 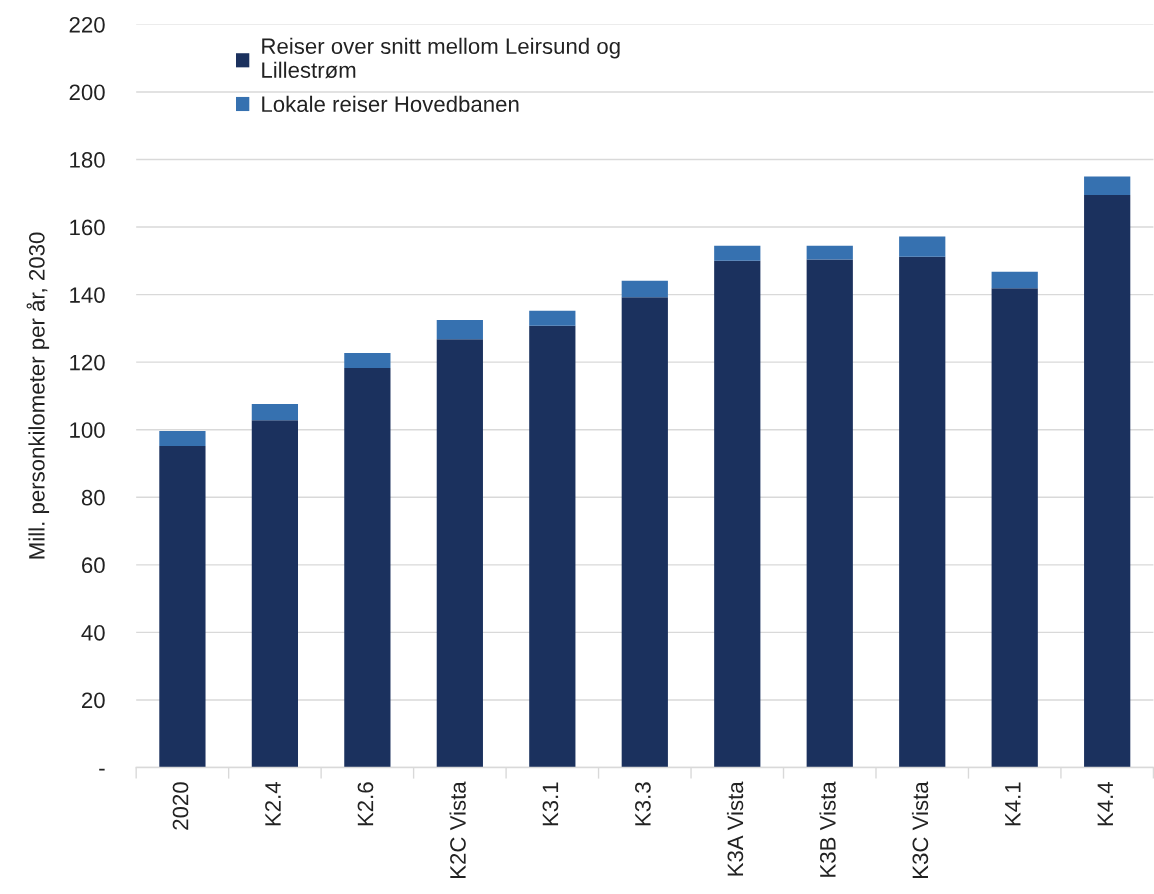 What do you see at coordinates (643, 804) in the screenshot?
I see `x-tick-label: K3.3` at bounding box center [643, 804].